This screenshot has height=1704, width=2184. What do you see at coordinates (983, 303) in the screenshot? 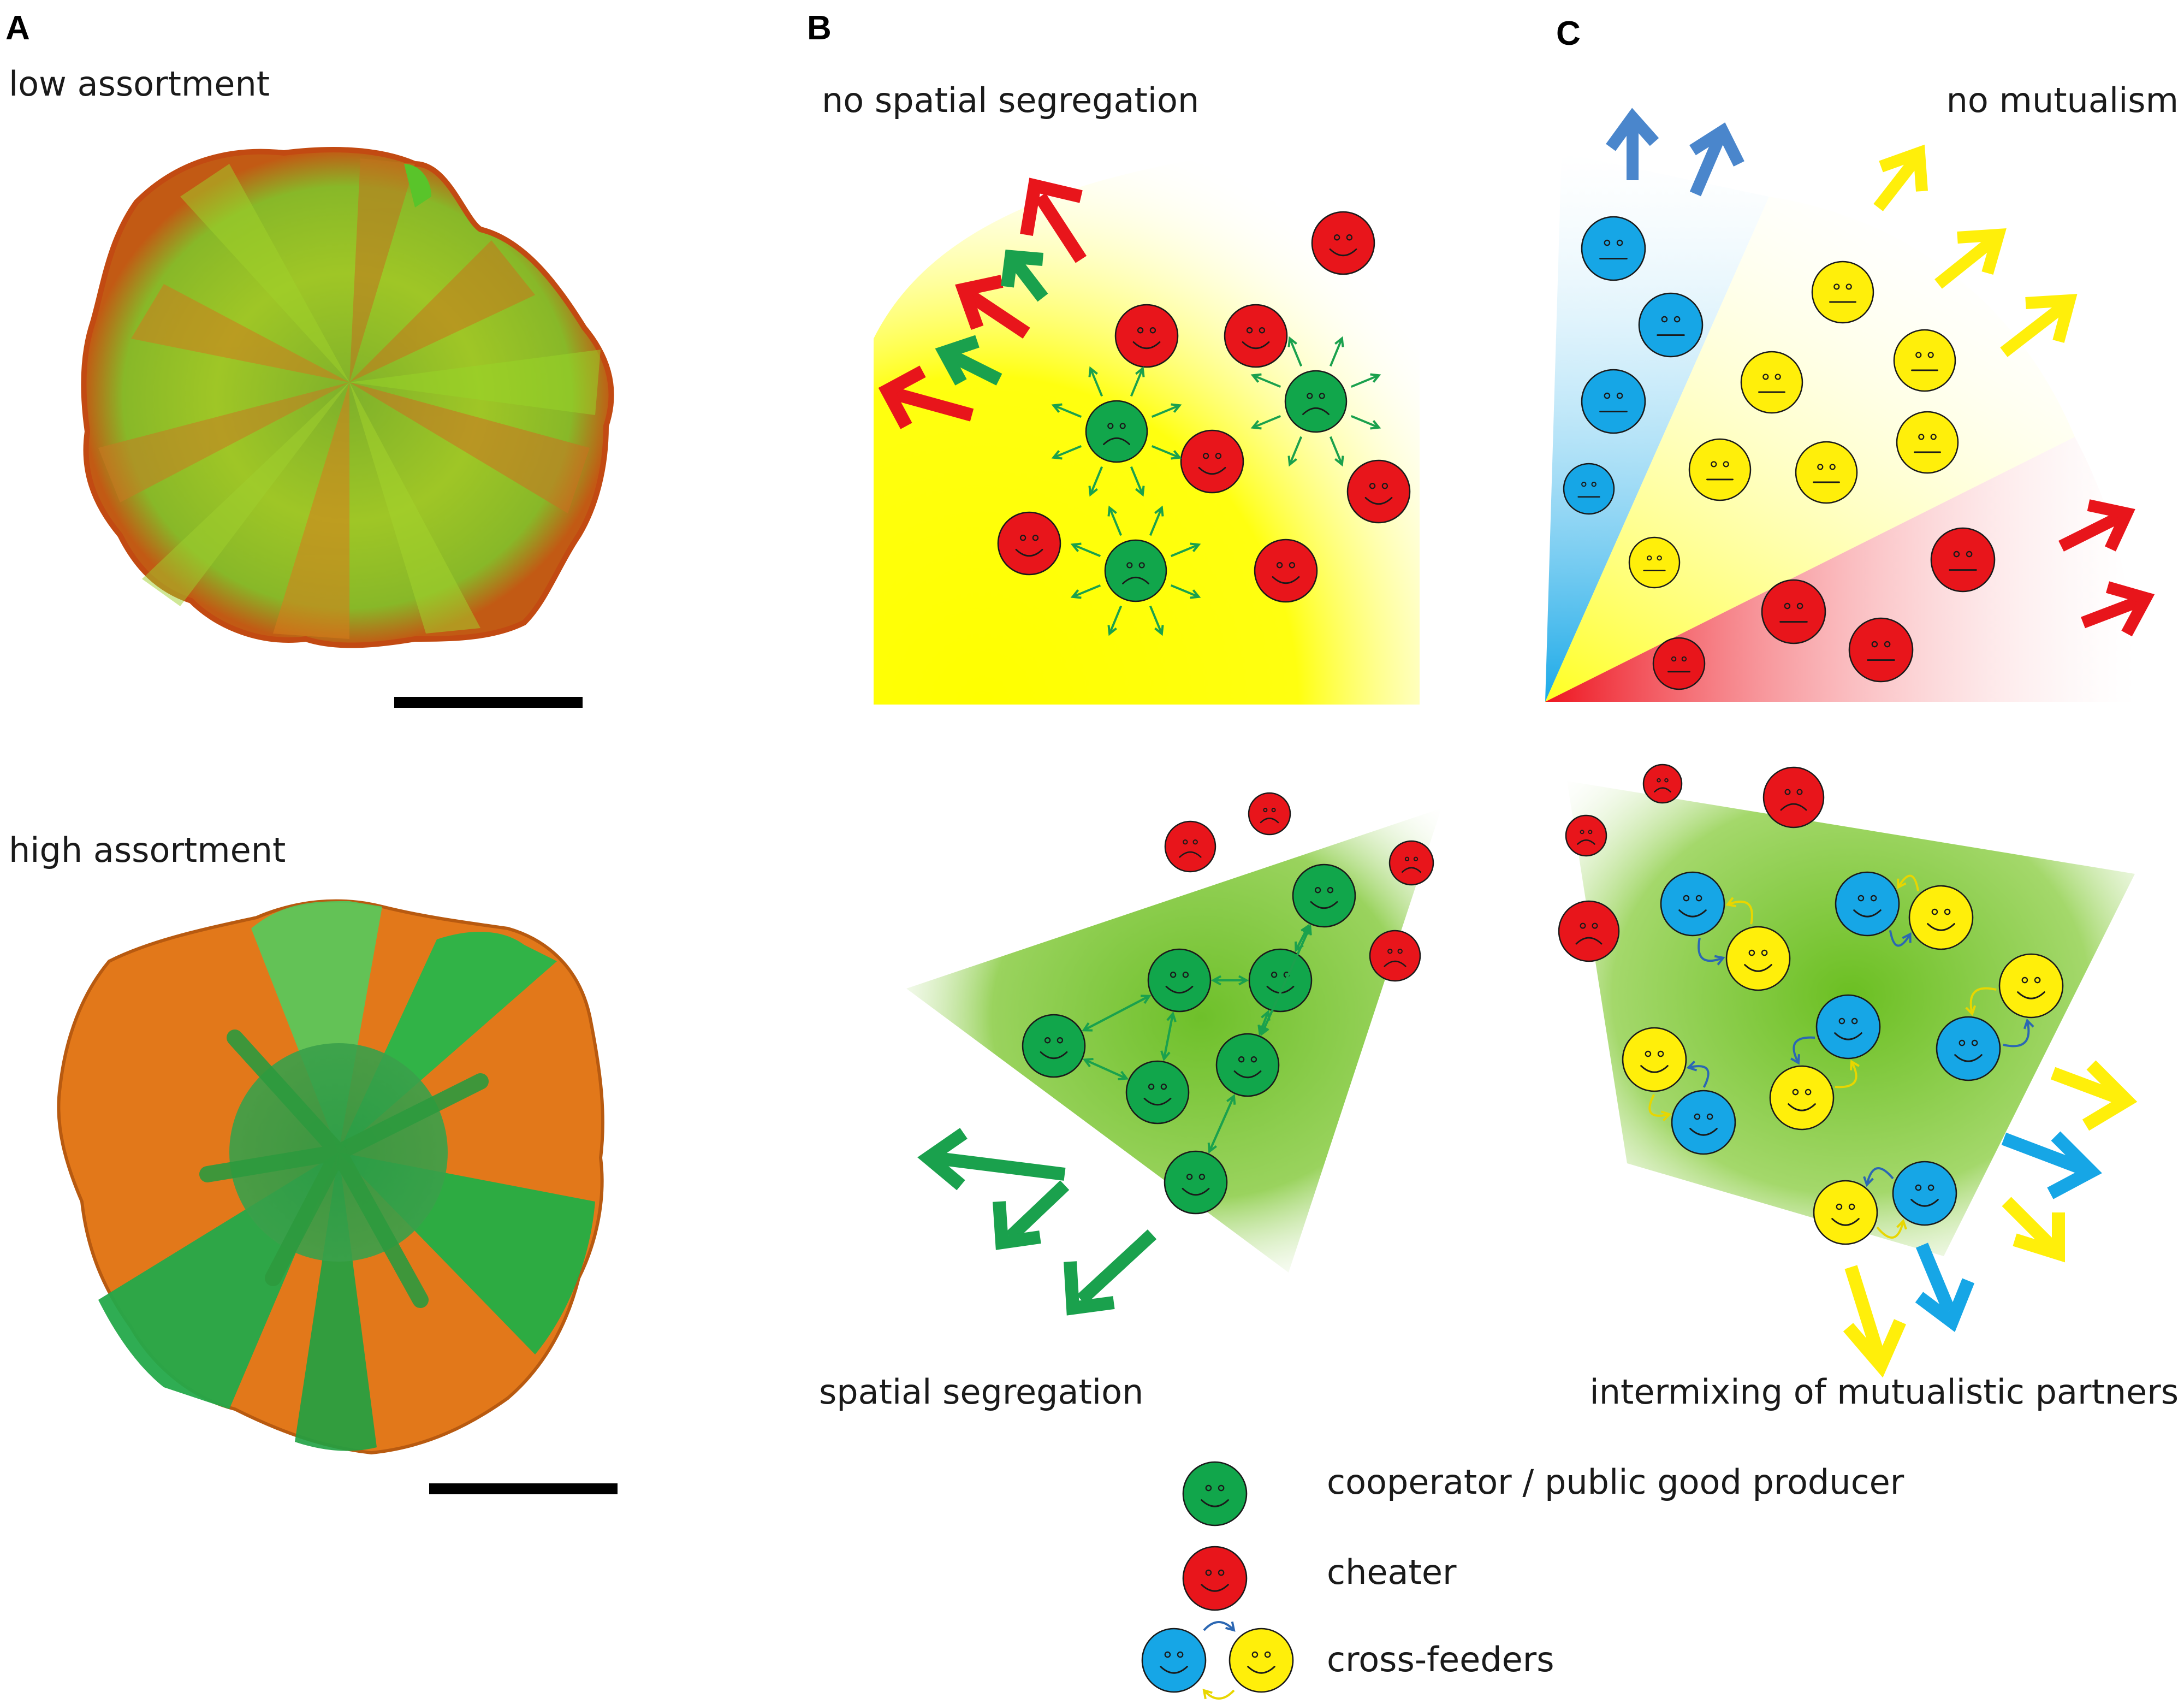
I see `outward-arrows-b` at bounding box center [983, 303].